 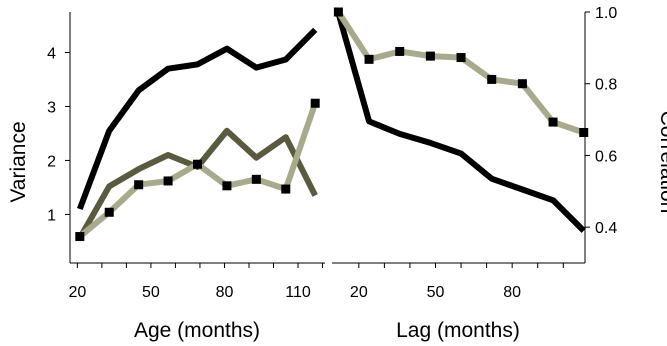 What do you see at coordinates (51, 161) in the screenshot?
I see `left-y-tick-label-2: 2` at bounding box center [51, 161].